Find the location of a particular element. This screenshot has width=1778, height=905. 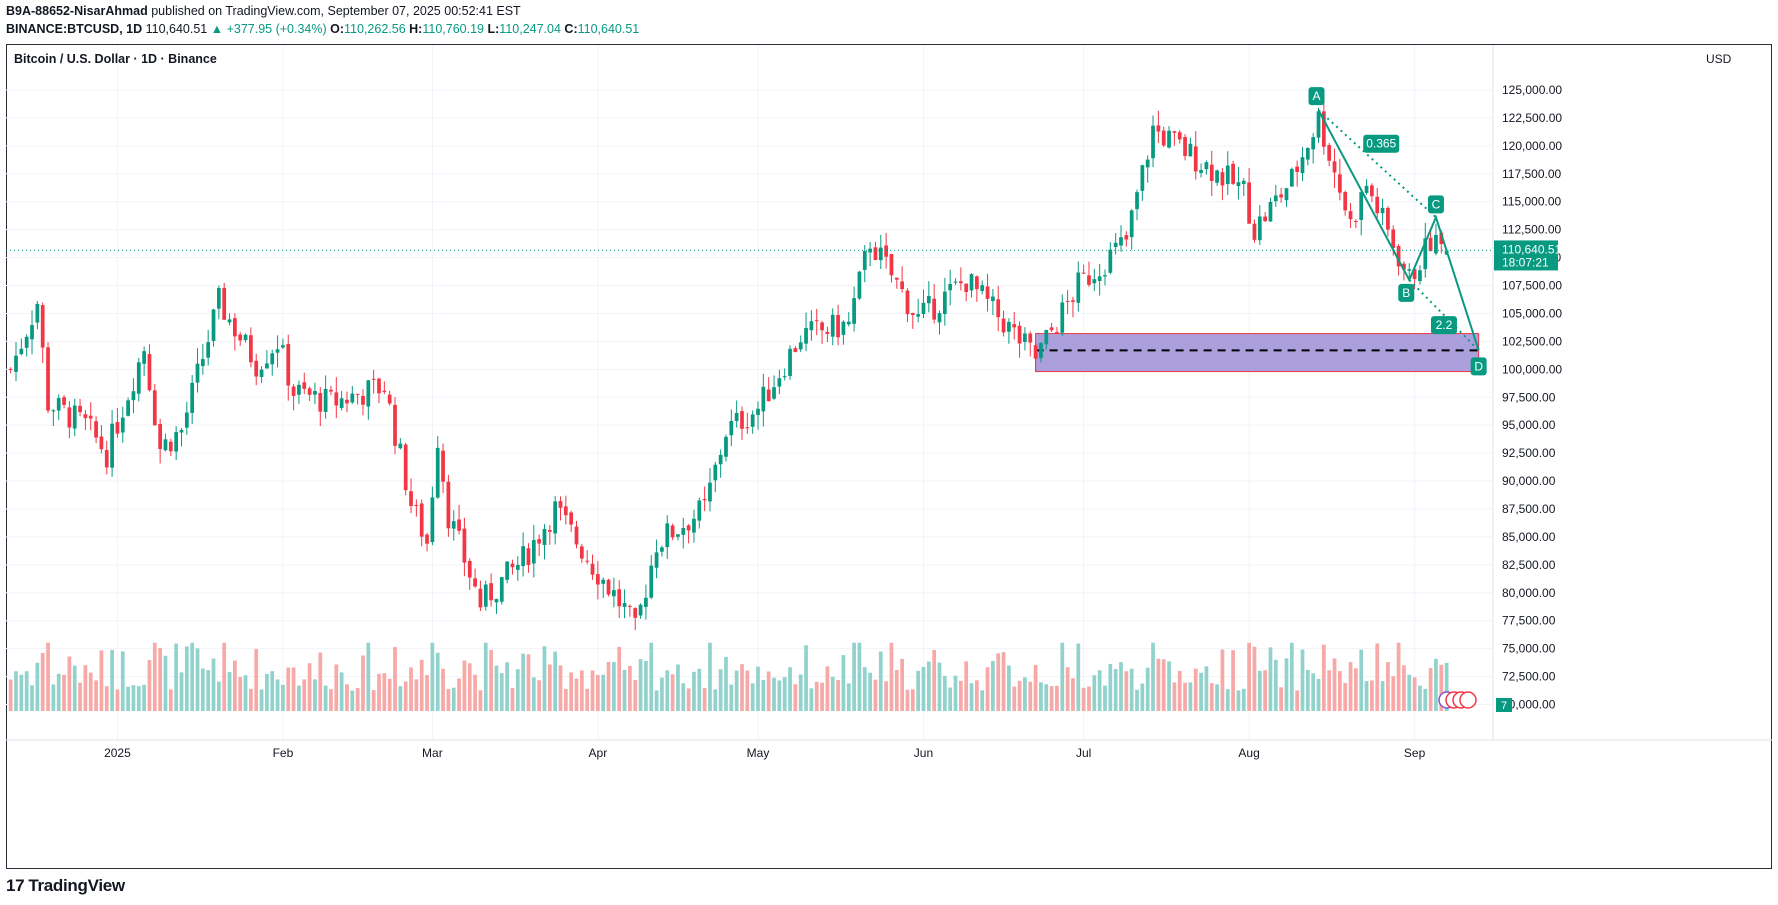

author-link: B9A-88652-NisarAhmad is located at coordinates (77, 11).